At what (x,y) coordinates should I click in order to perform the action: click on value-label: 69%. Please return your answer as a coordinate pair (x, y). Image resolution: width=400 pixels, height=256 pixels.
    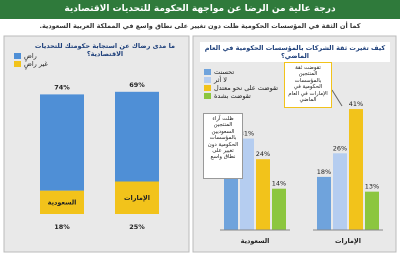
    Looking at the image, I should click on (137, 85).